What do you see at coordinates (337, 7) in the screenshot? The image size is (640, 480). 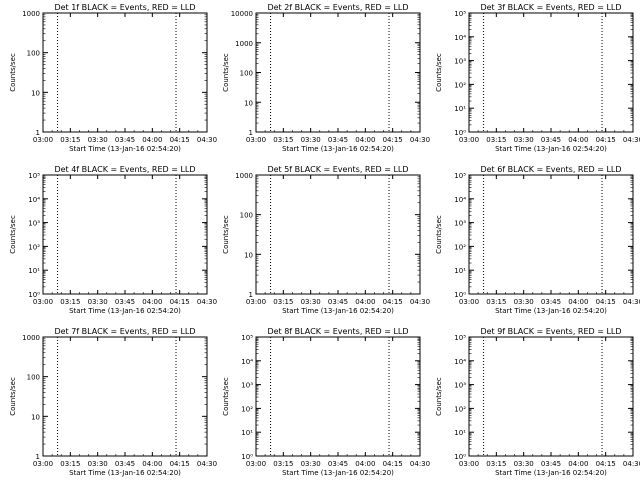 I see `panel-title: Det 2f BLACK = Events, RED = LLD` at bounding box center [337, 7].